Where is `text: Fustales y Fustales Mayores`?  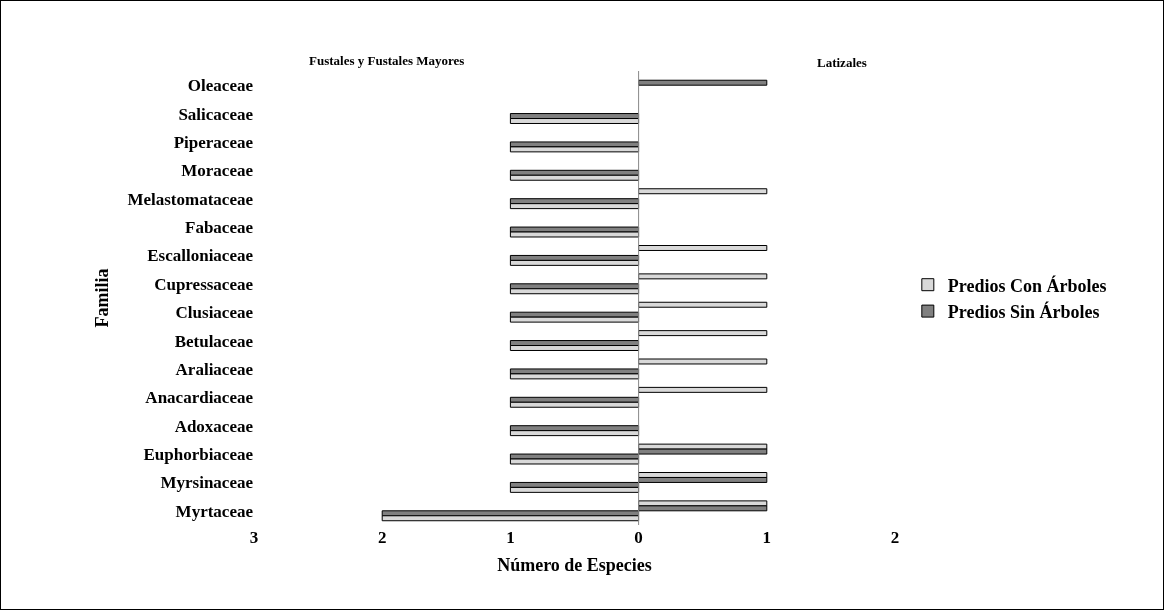
text: Fustales y Fustales Mayores is located at coordinates (387, 60).